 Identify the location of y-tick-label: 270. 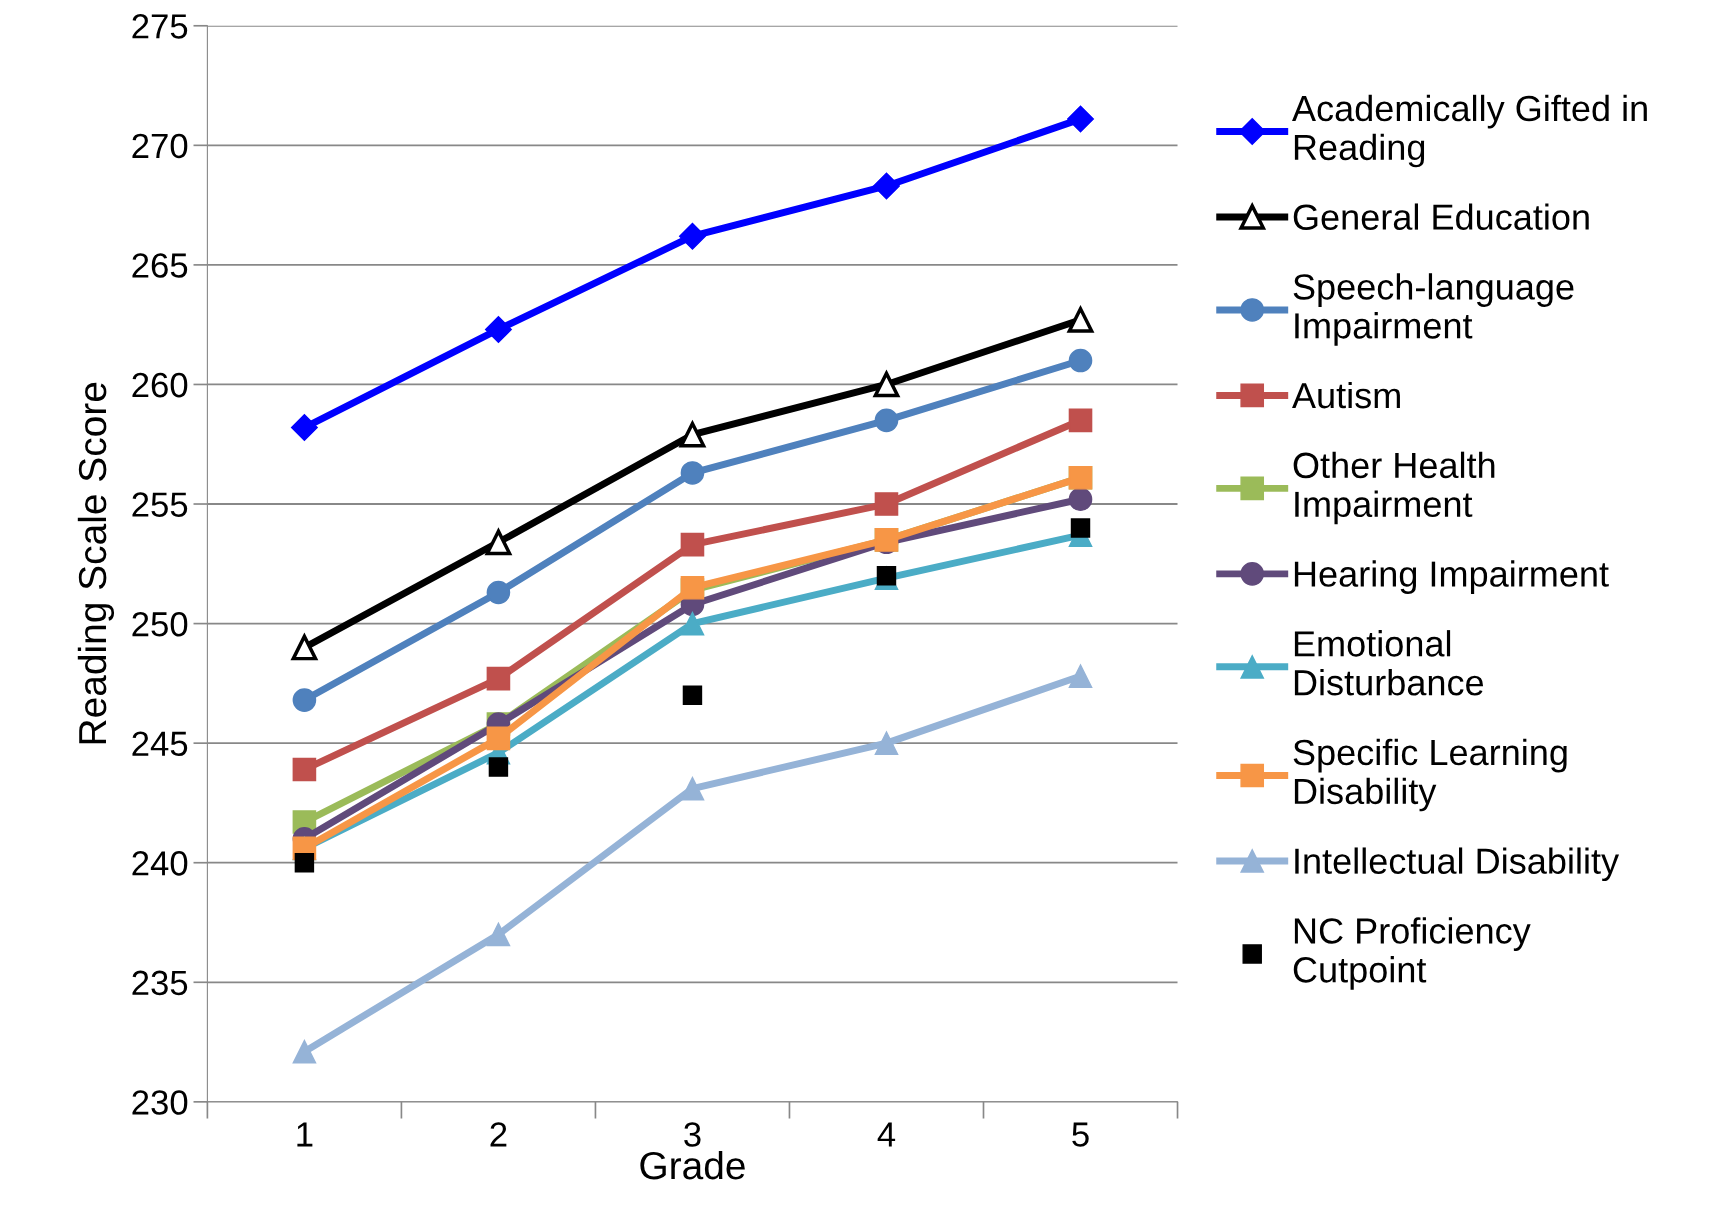
(160, 146).